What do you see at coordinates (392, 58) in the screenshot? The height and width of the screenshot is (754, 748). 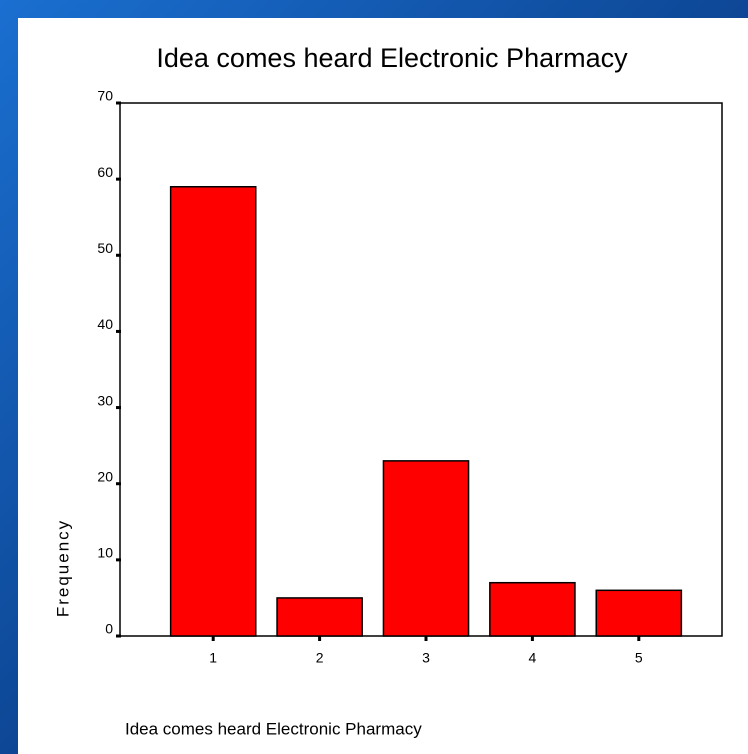 I see `chart-title: Idea comes heard Electronic Pharmacy` at bounding box center [392, 58].